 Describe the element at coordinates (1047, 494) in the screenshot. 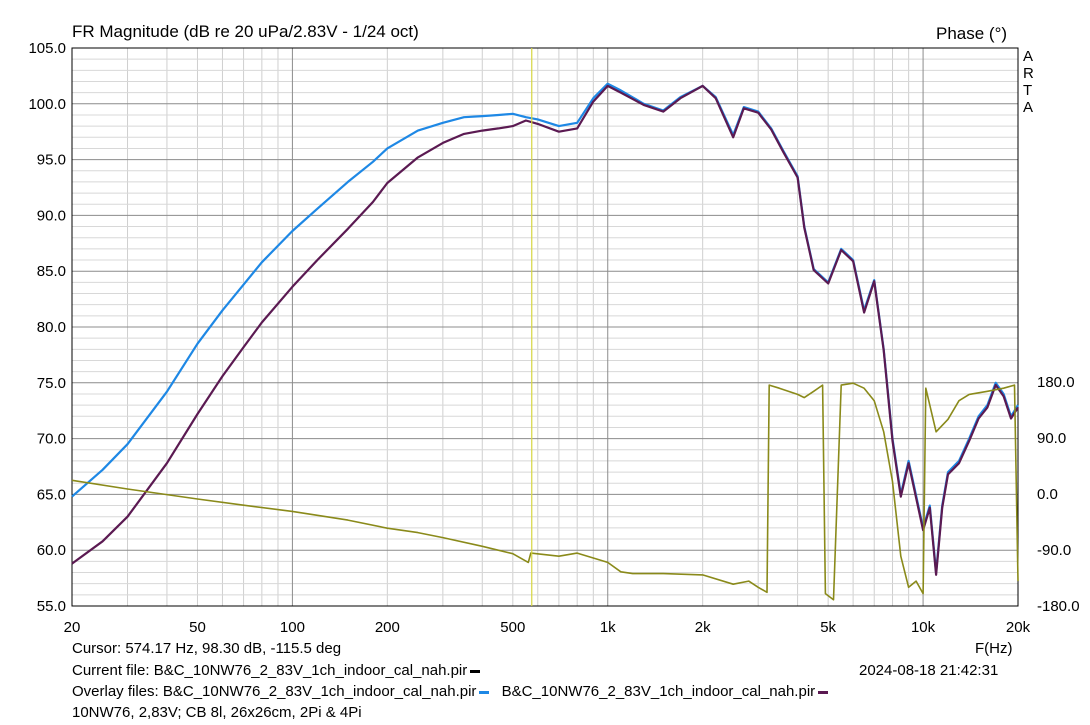

I see `y2-tick-label: 0.0` at that location.